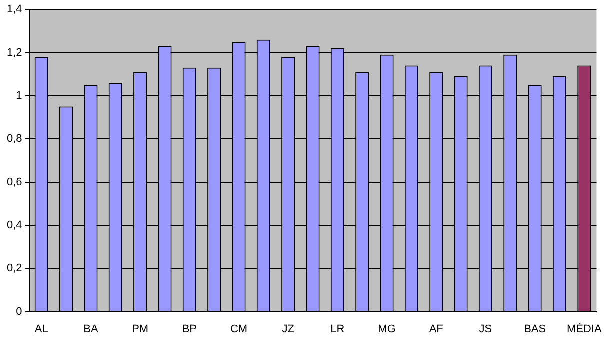  What do you see at coordinates (14, 225) in the screenshot?
I see `y-tick-label: 0,4` at bounding box center [14, 225].